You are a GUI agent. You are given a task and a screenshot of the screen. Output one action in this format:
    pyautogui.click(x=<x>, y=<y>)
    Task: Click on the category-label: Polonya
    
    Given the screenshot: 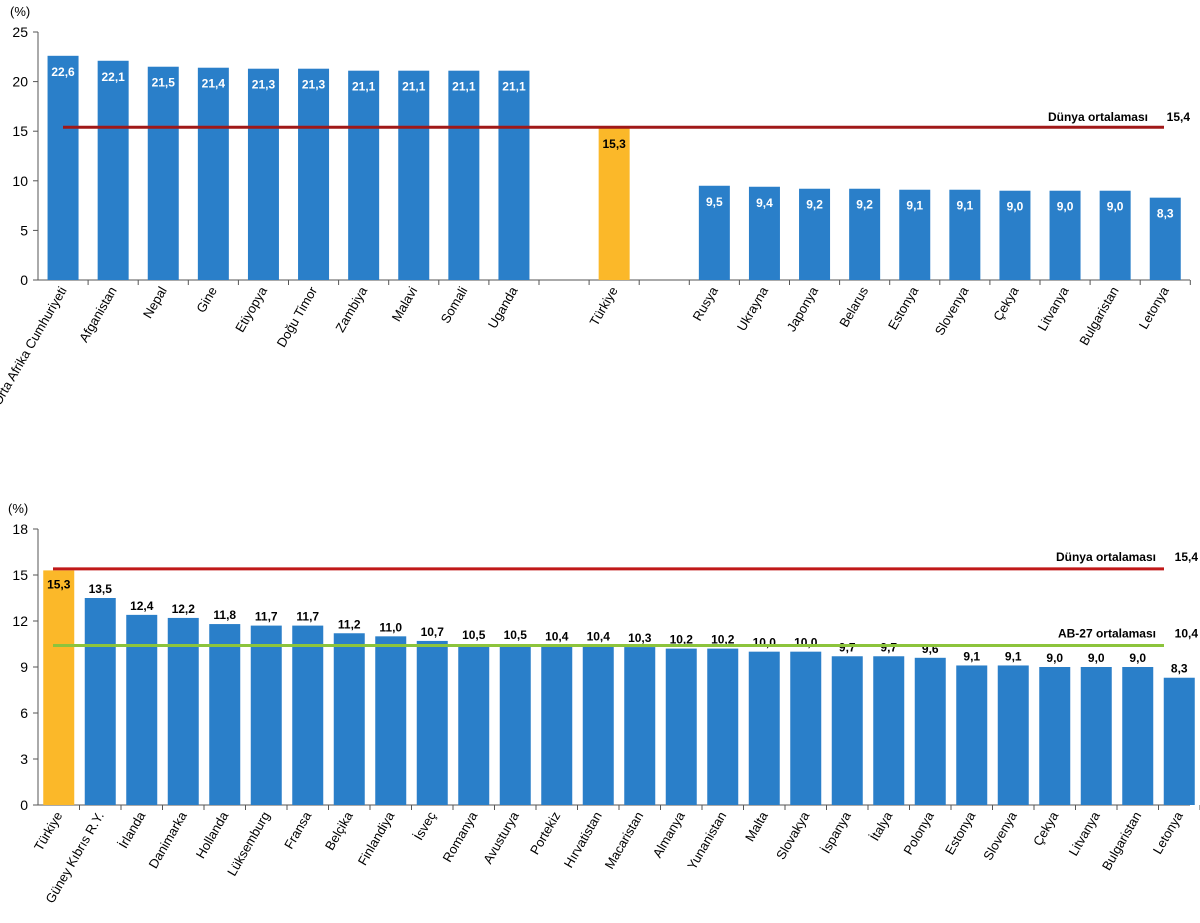 What is the action you would take?
    pyautogui.click(x=918, y=832)
    